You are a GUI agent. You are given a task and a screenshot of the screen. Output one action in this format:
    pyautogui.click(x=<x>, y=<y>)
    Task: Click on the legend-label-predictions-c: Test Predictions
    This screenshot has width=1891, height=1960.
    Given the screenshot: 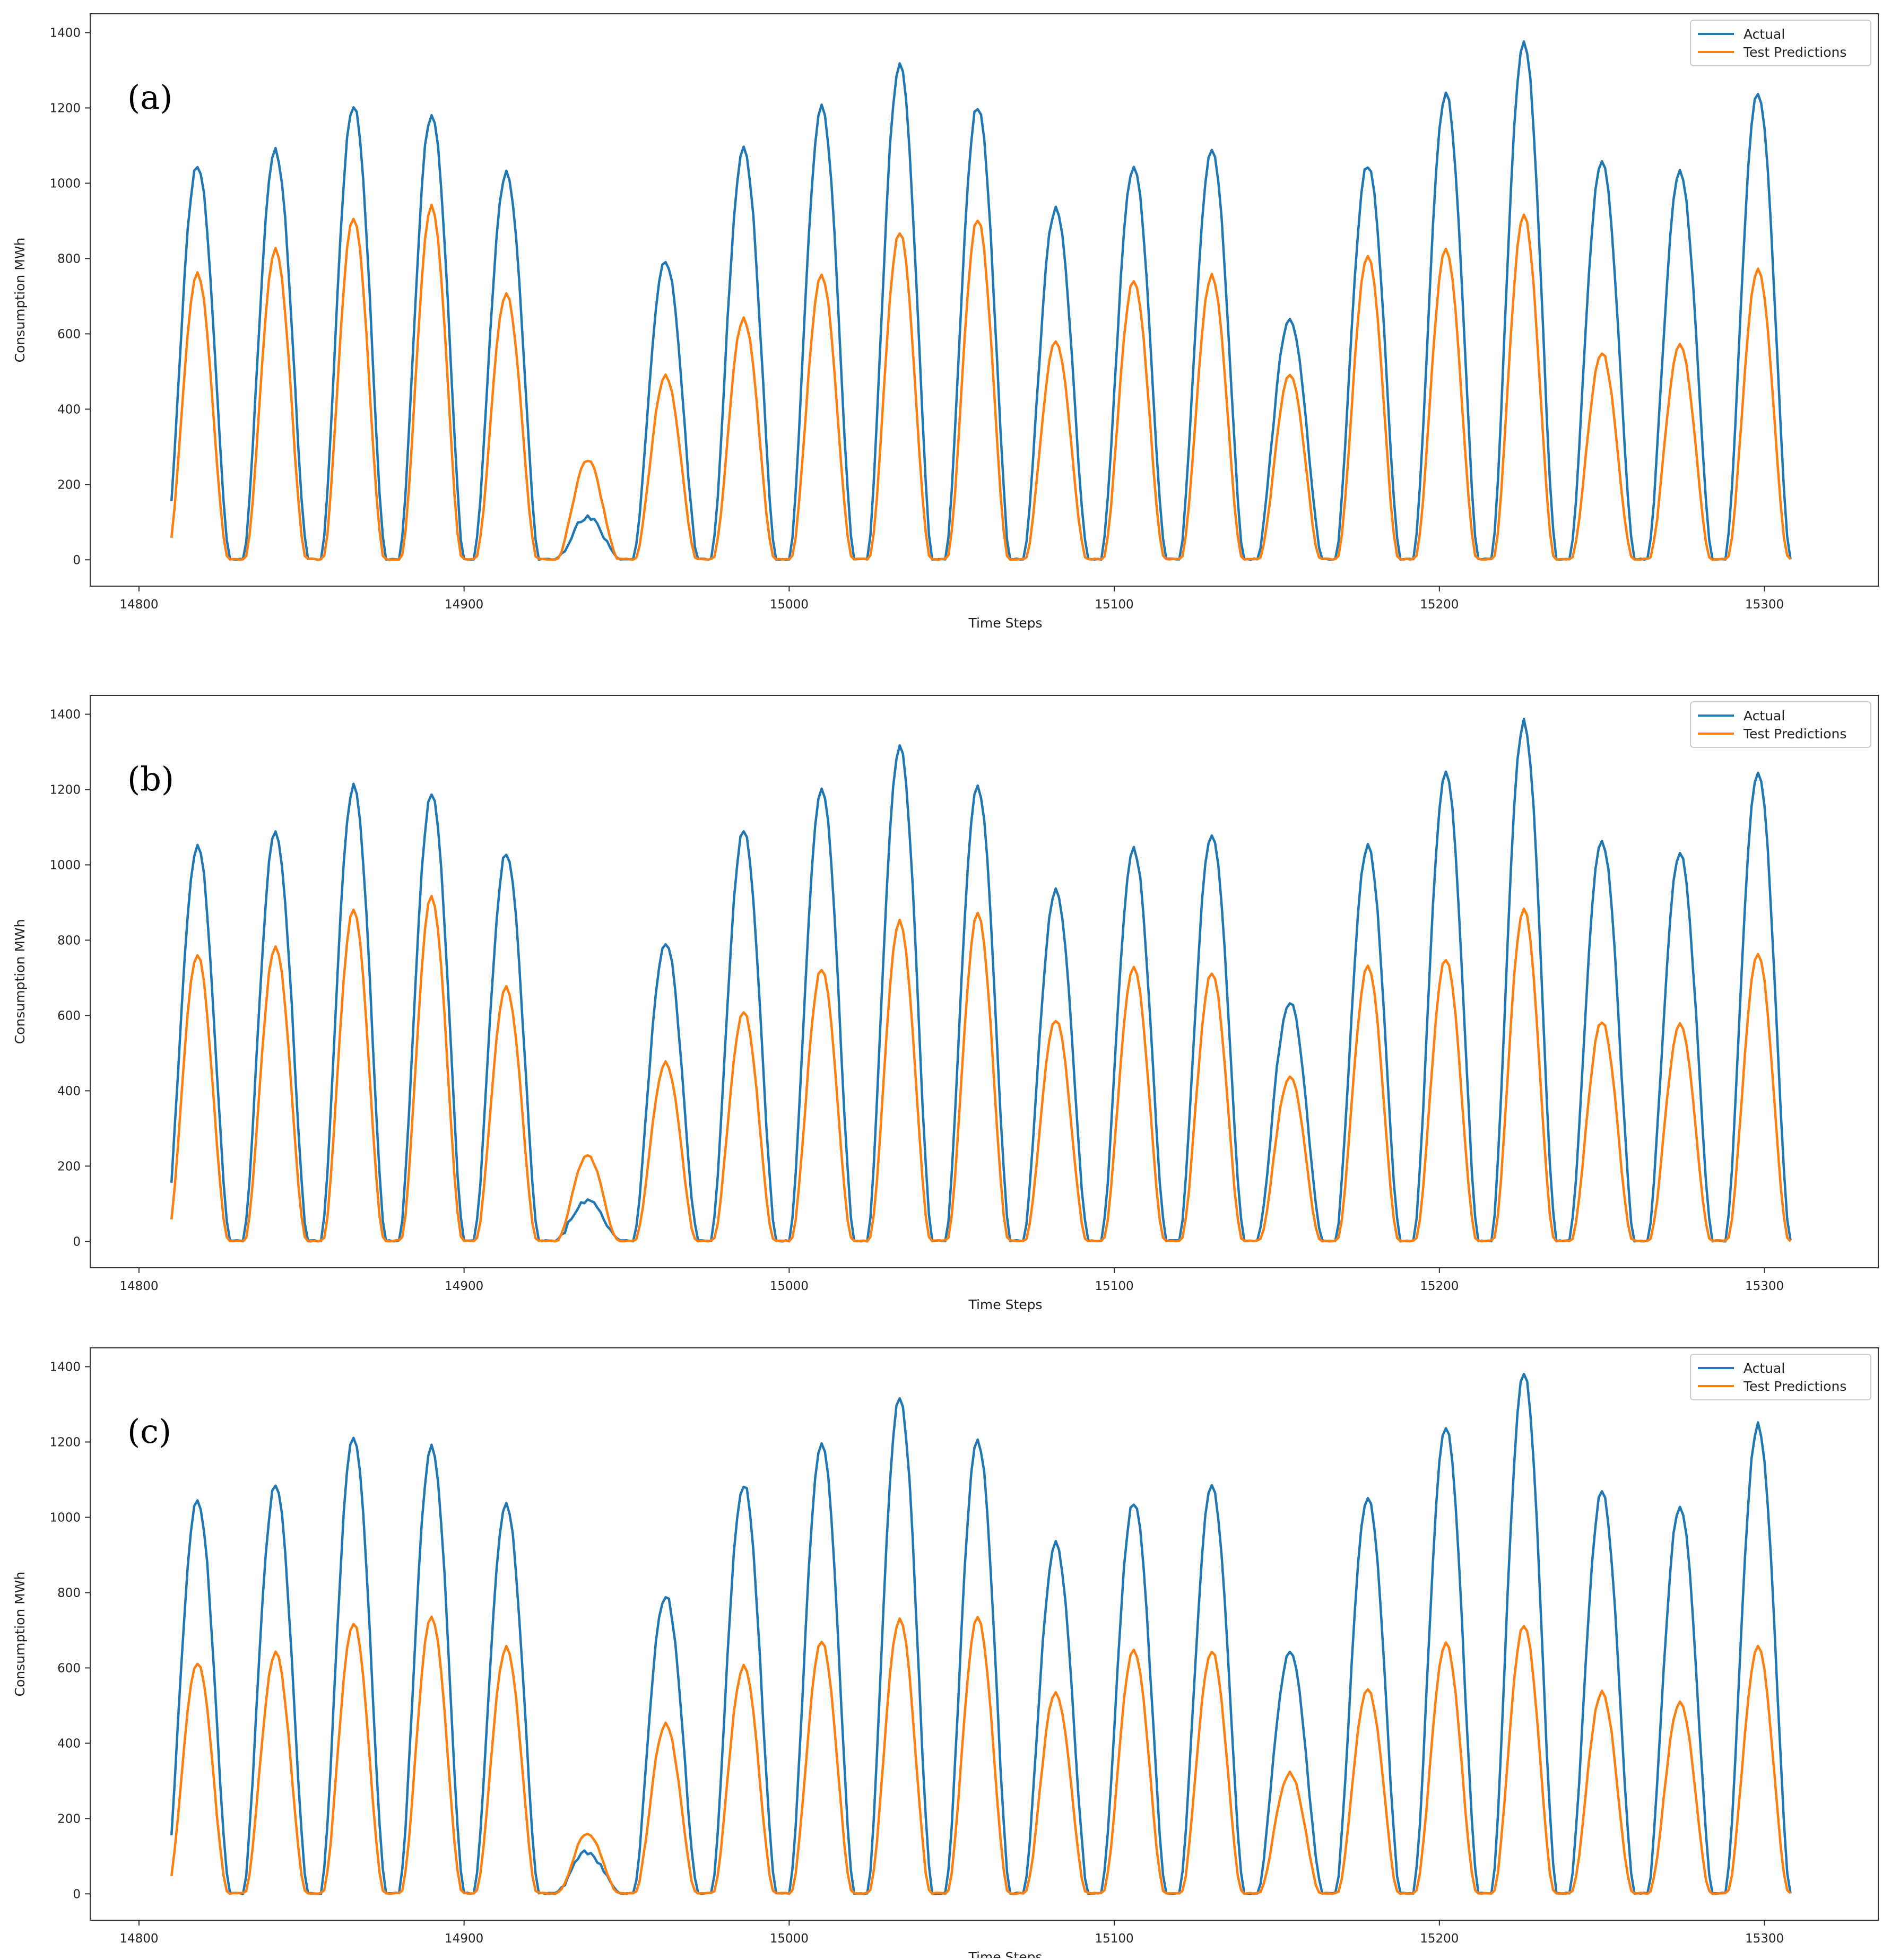 What is the action you would take?
    pyautogui.click(x=1795, y=1386)
    